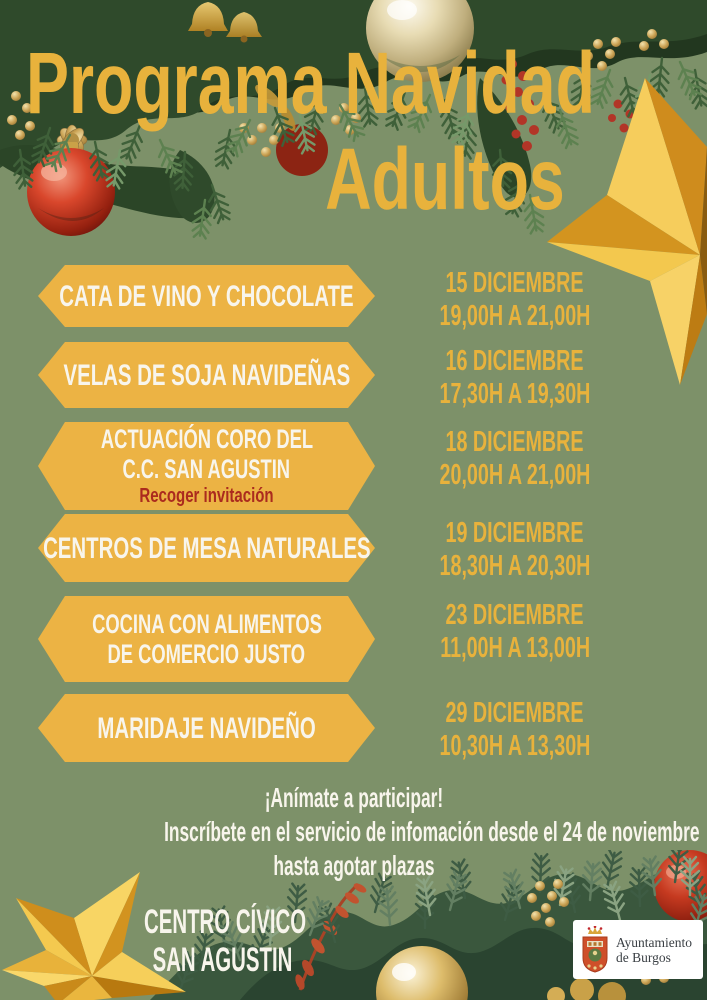  Describe the element at coordinates (206, 496) in the screenshot. I see `event-note: Recoger invitación` at that location.